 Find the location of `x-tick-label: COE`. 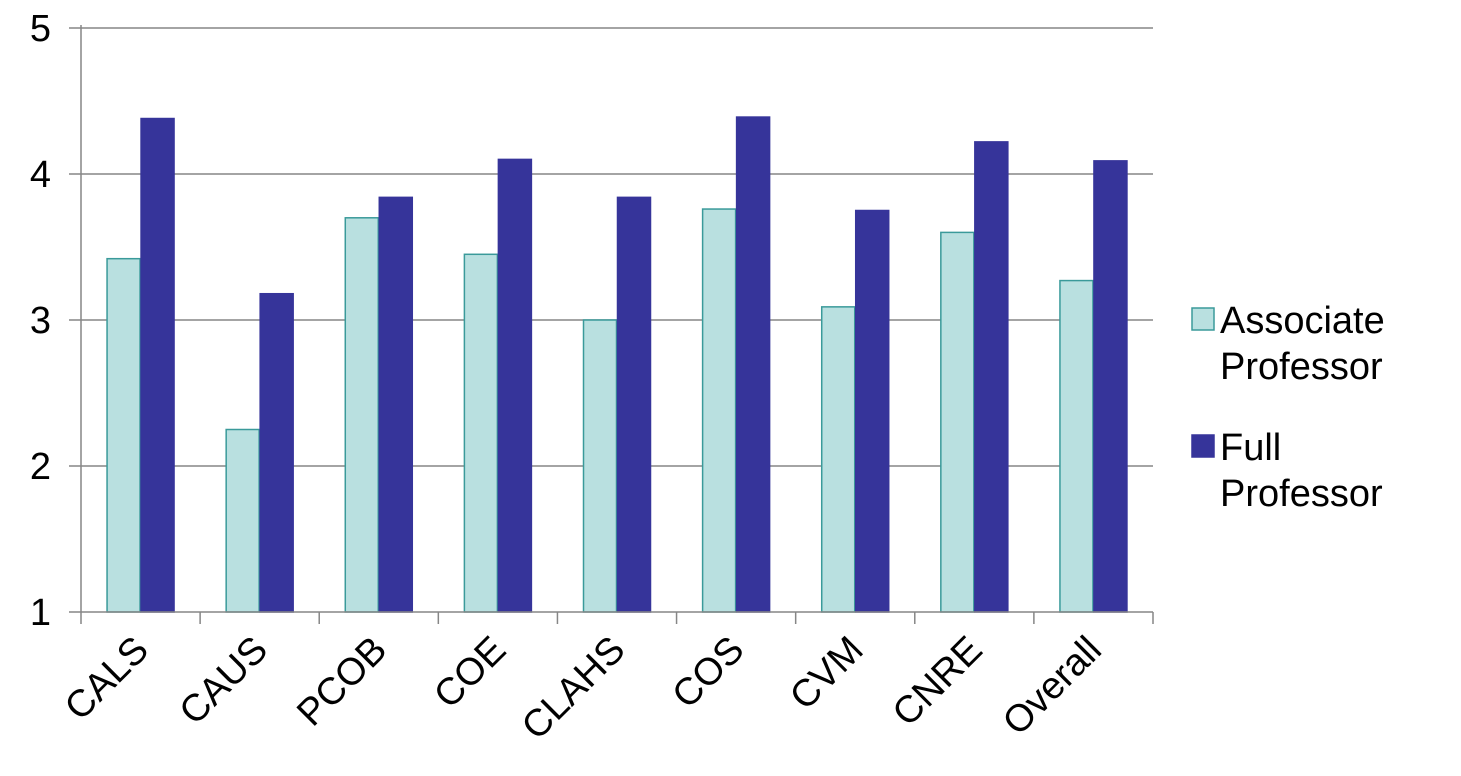

x-tick-label: COE is located at coordinates (470, 673).